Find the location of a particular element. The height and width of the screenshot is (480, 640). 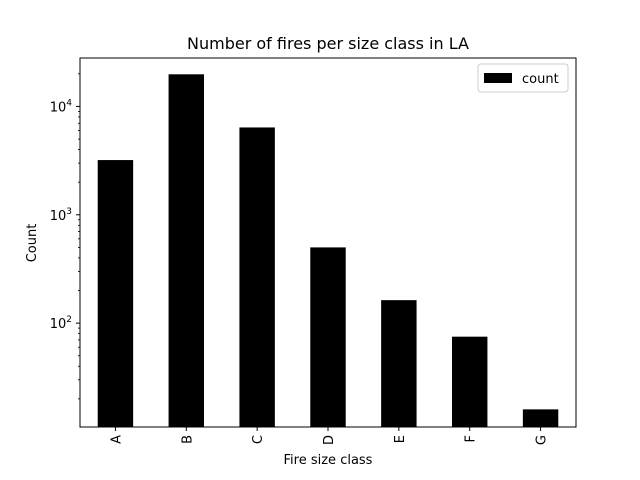

bar-D is located at coordinates (328, 337).